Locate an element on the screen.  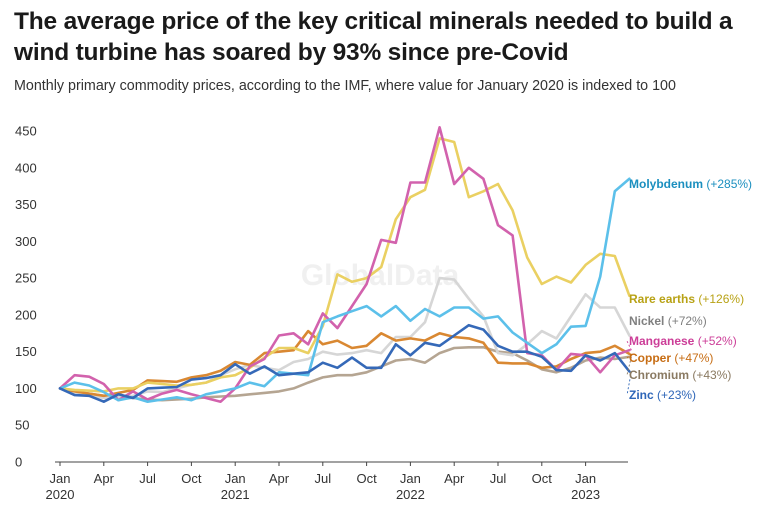
y-tick-label: 50 is located at coordinates (22, 425).